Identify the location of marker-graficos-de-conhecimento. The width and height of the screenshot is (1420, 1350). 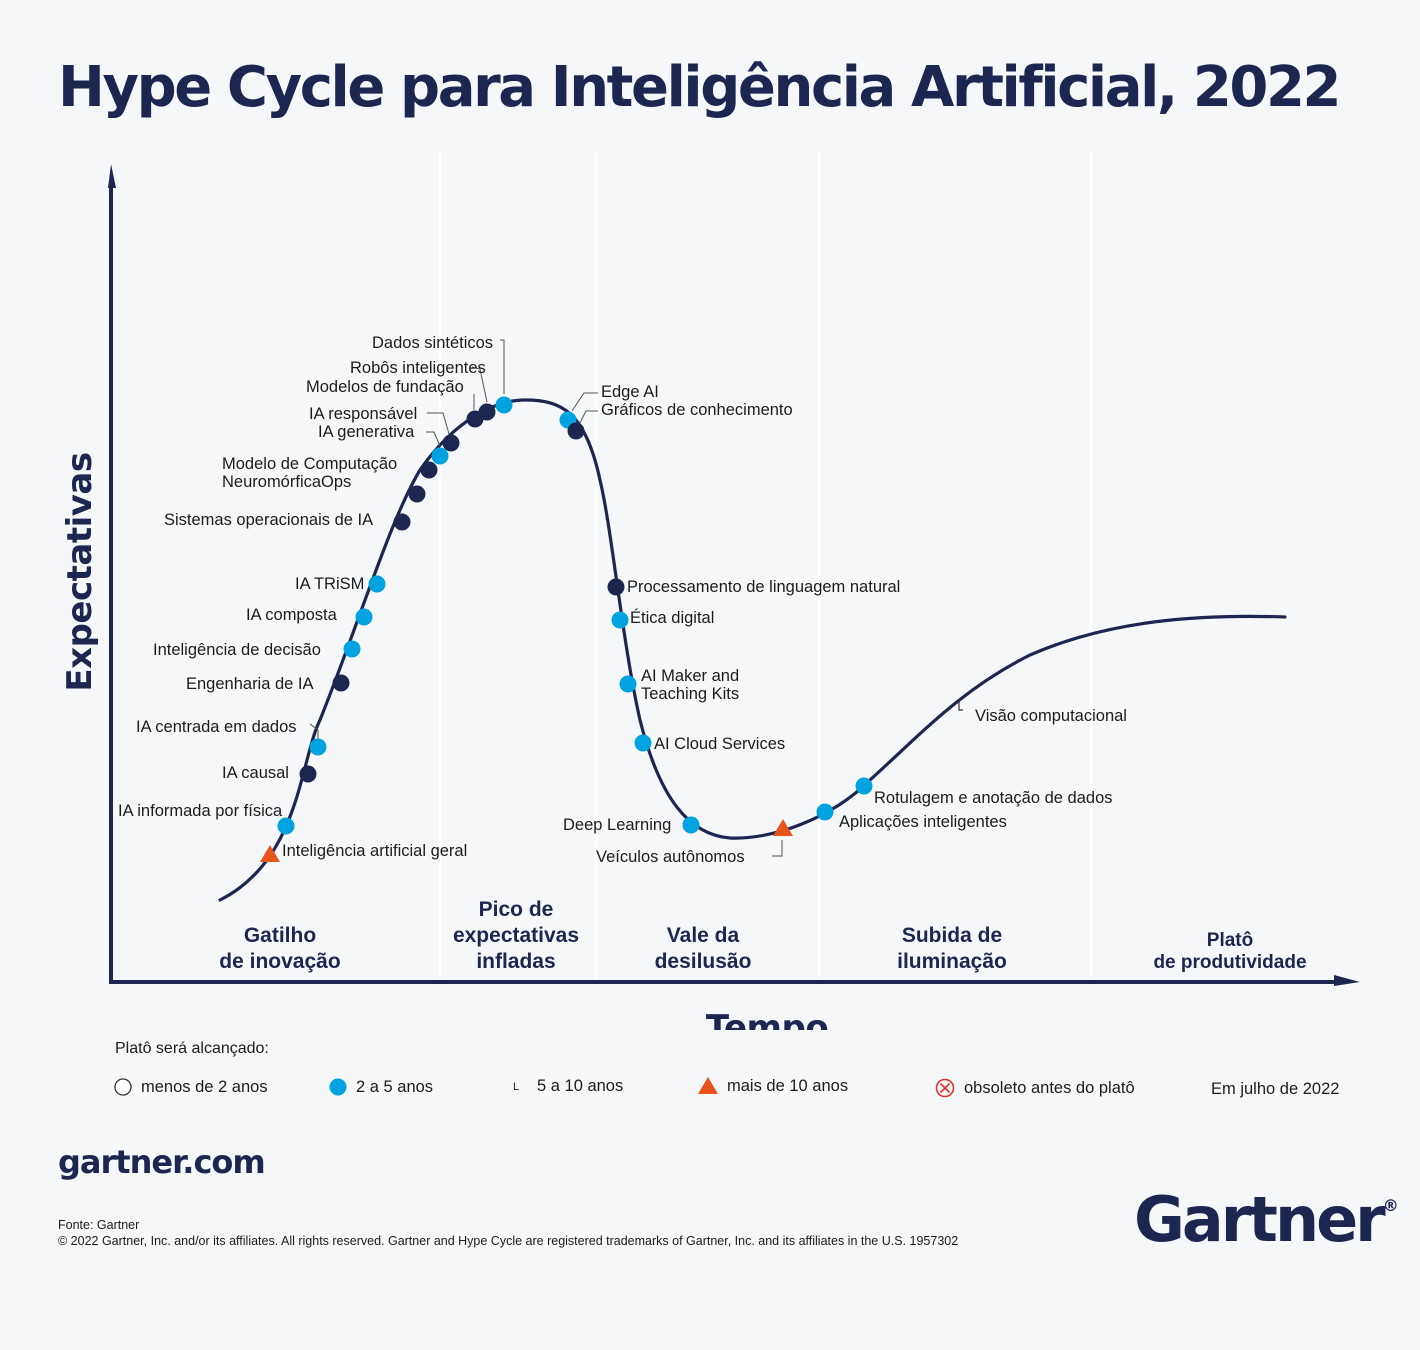
(576, 431).